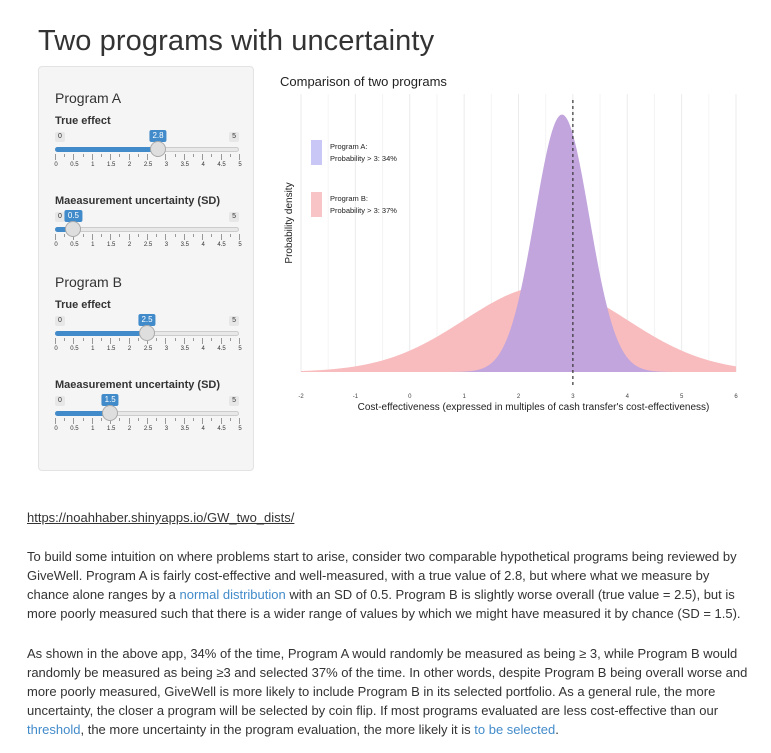 This screenshot has width=771, height=753. I want to click on program-a-uncertainty-label: Maeasurement uncertainty (SD), so click(138, 201).